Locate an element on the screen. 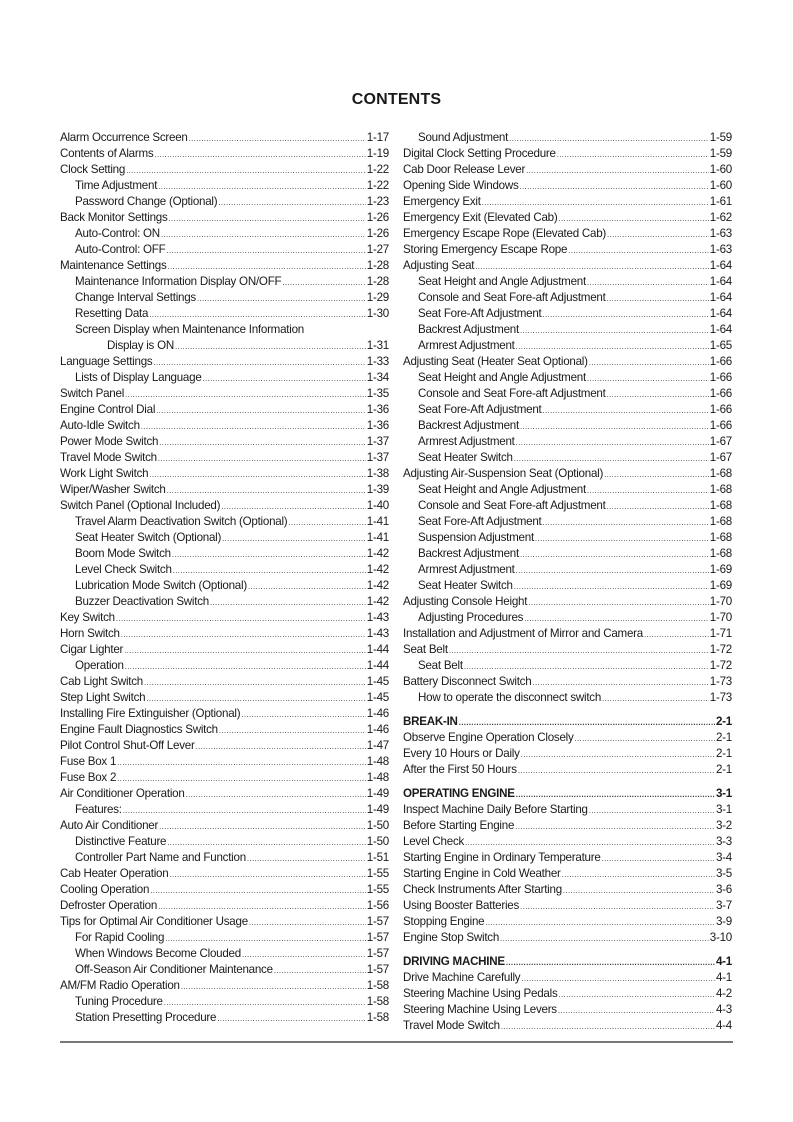 The height and width of the screenshot is (1122, 793). toc-entry: Seat Heater Switch 1-67 is located at coordinates (567, 458).